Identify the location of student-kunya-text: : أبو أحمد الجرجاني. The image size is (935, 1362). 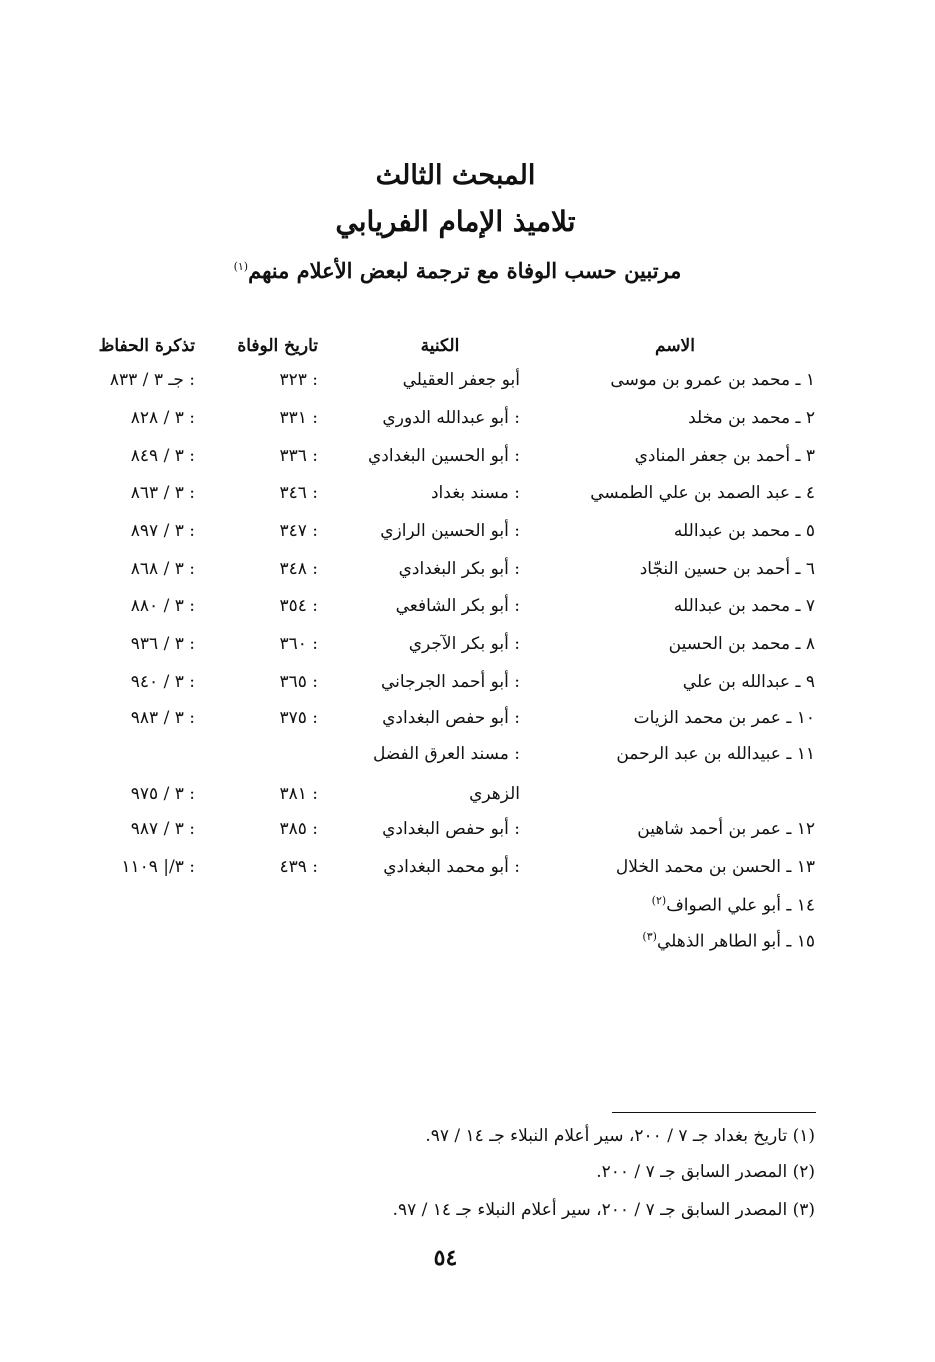
(450, 682).